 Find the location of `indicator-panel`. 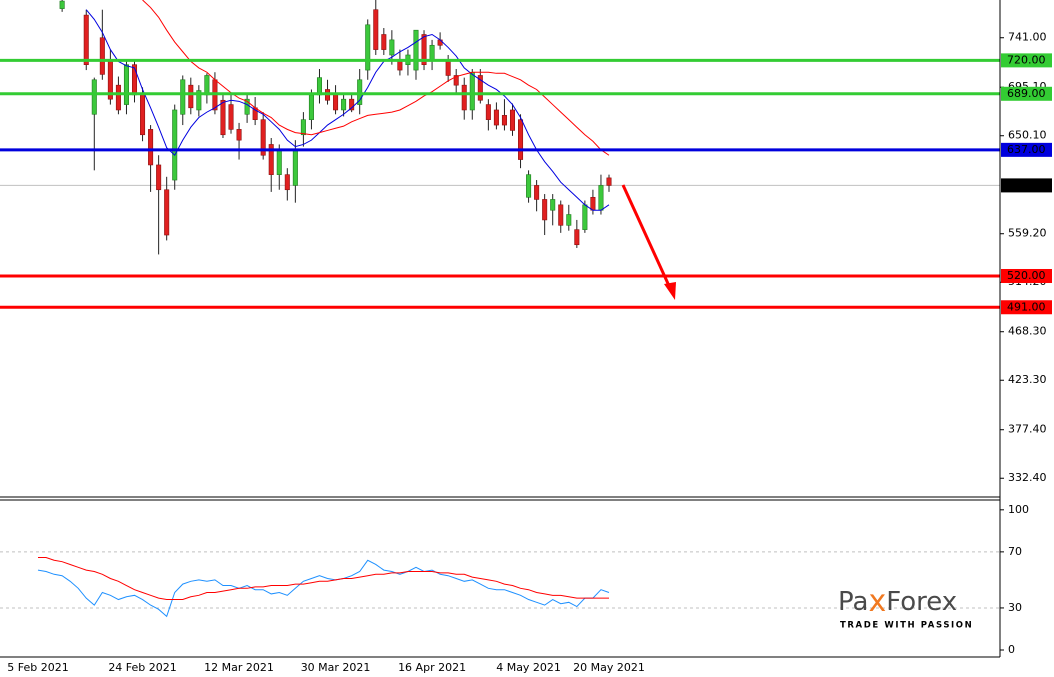

indicator-panel is located at coordinates (323, 587).